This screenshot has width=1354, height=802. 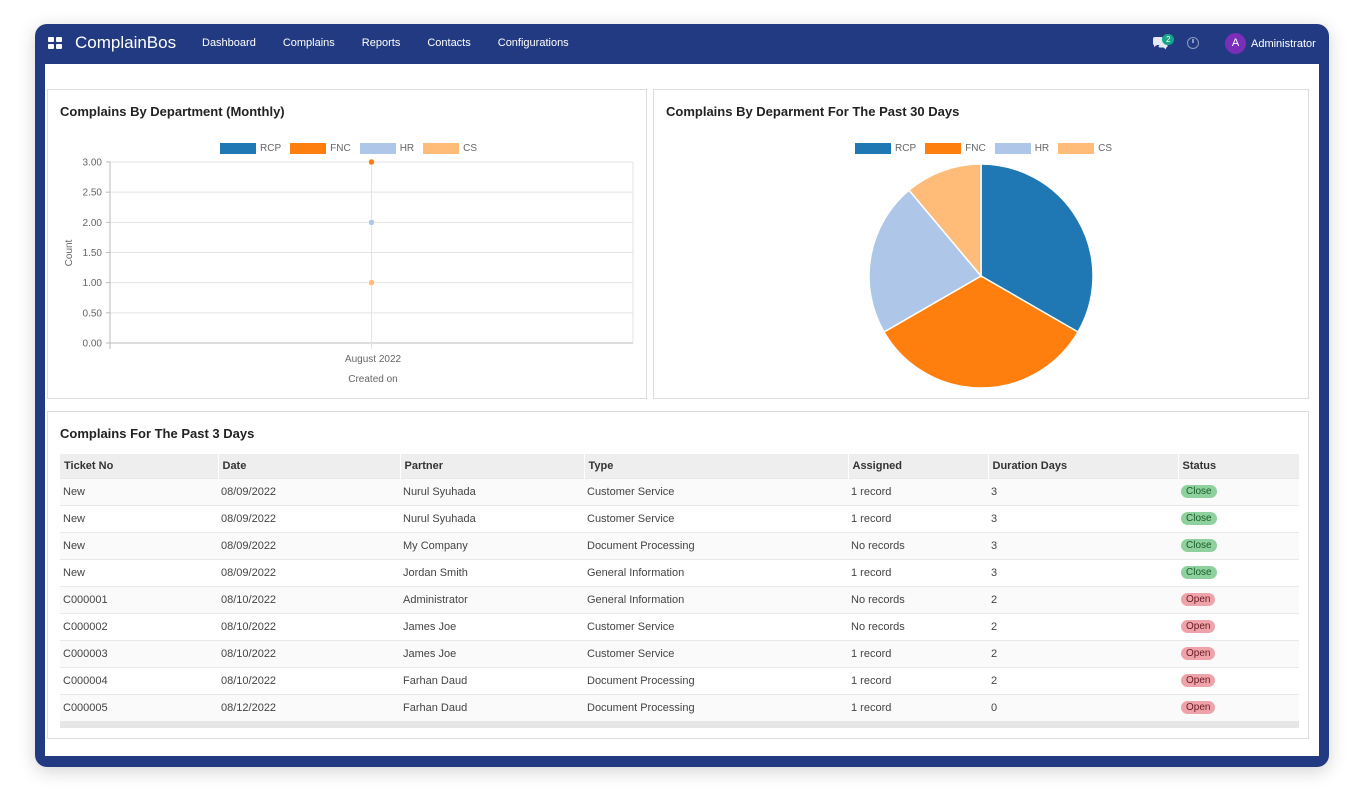 What do you see at coordinates (55, 43) in the screenshot?
I see `apps-grid-icon` at bounding box center [55, 43].